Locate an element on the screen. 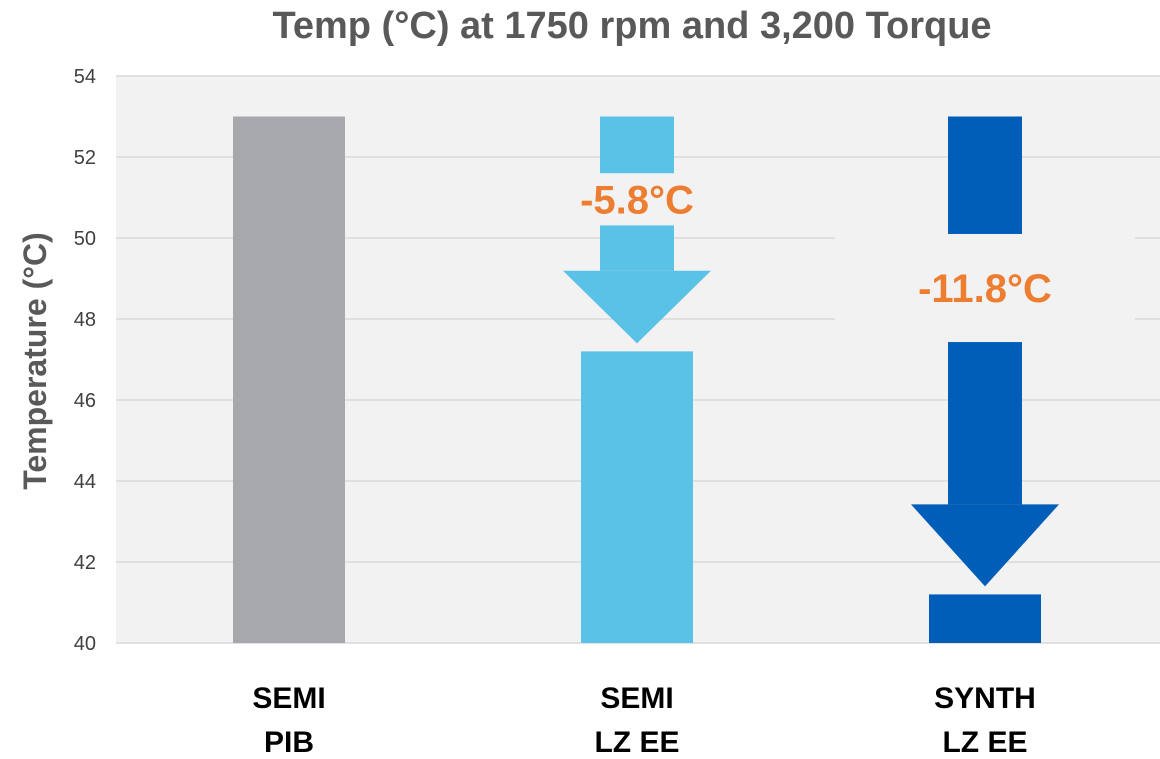  delta-label: -11.8°C is located at coordinates (985, 289).